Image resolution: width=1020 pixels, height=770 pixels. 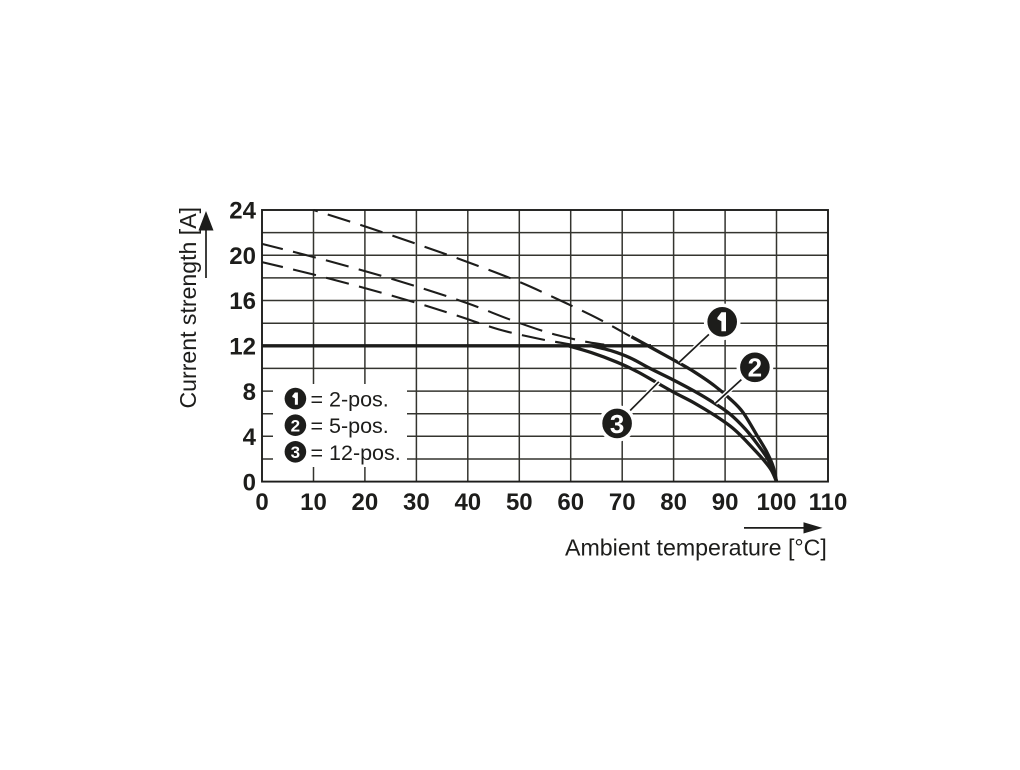 I want to click on svg-text: 12, so click(x=242, y=347).